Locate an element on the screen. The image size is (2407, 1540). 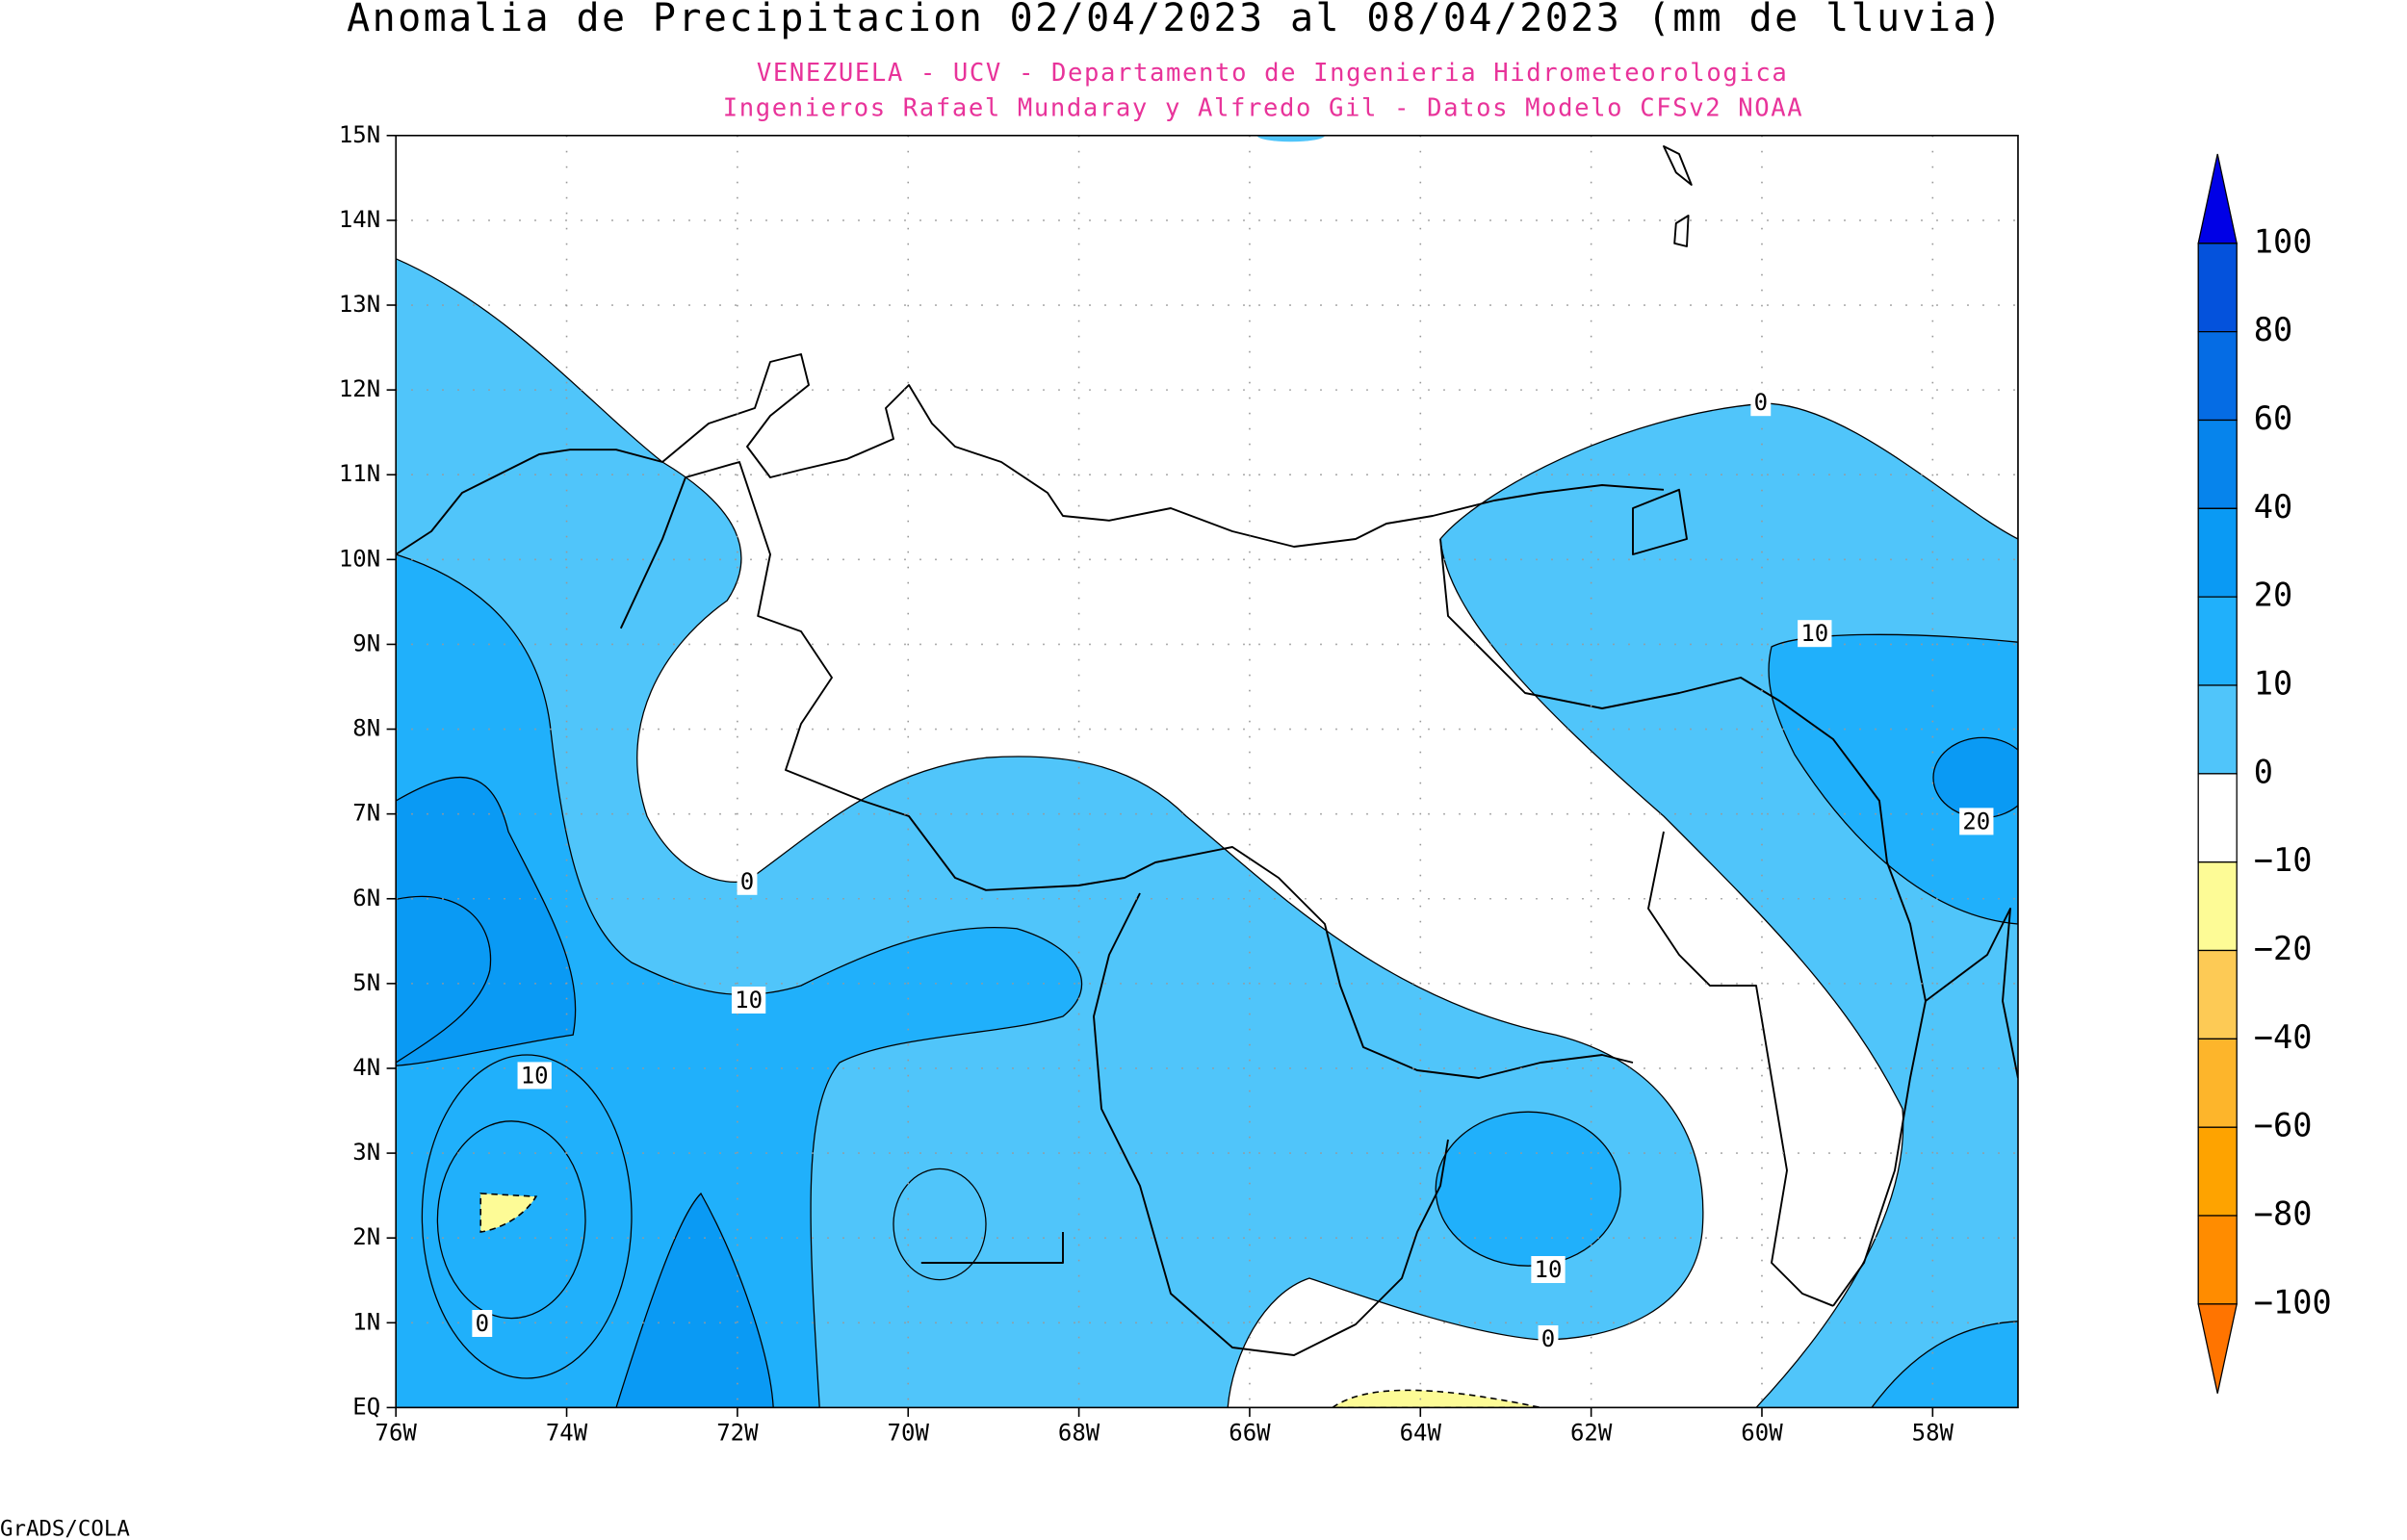
y-tick-label: 15N is located at coordinates (359, 134).